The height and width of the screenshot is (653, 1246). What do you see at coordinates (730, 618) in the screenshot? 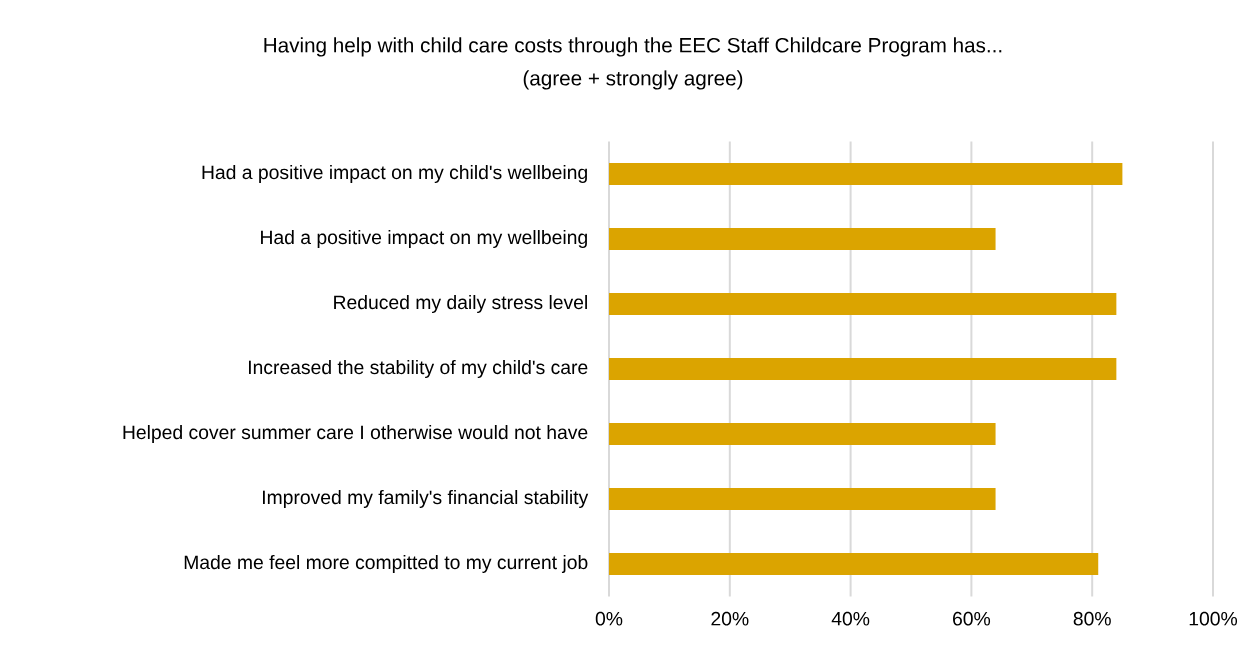
I see `x-tick-label: 20%` at bounding box center [730, 618].